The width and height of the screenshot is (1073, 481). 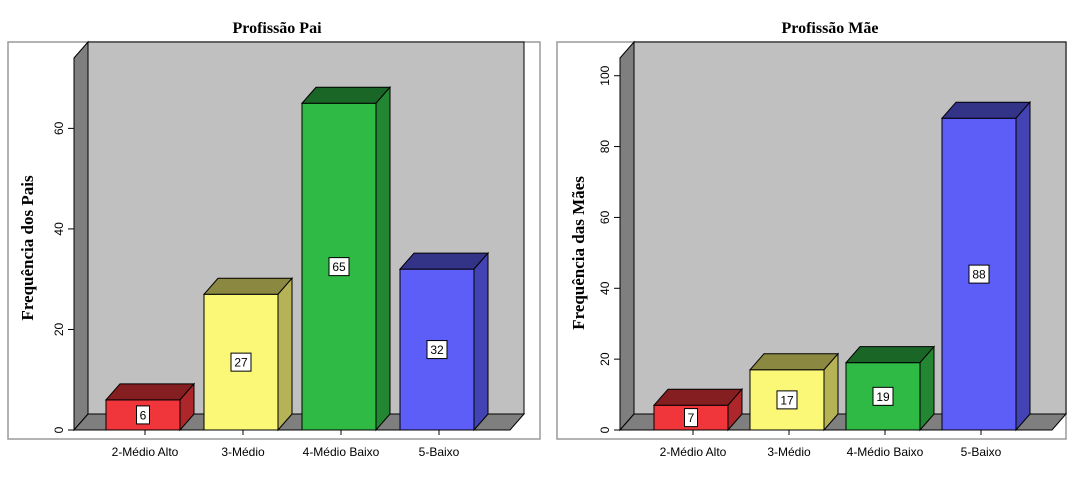 What do you see at coordinates (27, 248) in the screenshot?
I see `y-axis-title: Frequência dos Pais` at bounding box center [27, 248].